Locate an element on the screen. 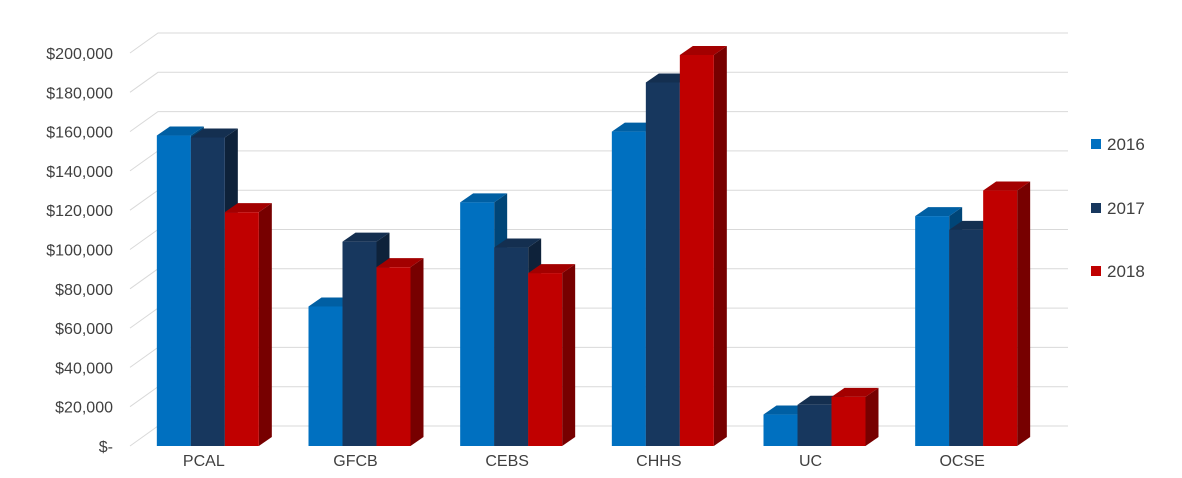  y-tick-label: $20,000 is located at coordinates (84, 408).